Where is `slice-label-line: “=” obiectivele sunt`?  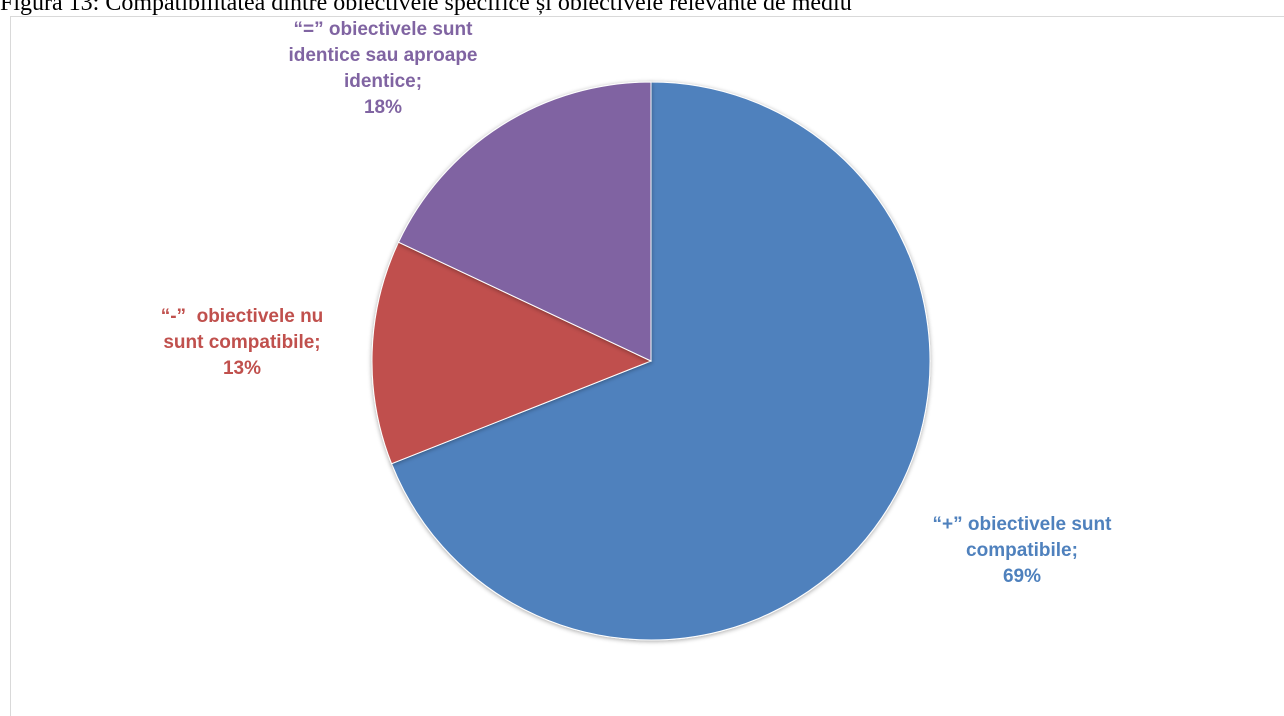
slice-label-line: “=” obiectivele sunt is located at coordinates (384, 29).